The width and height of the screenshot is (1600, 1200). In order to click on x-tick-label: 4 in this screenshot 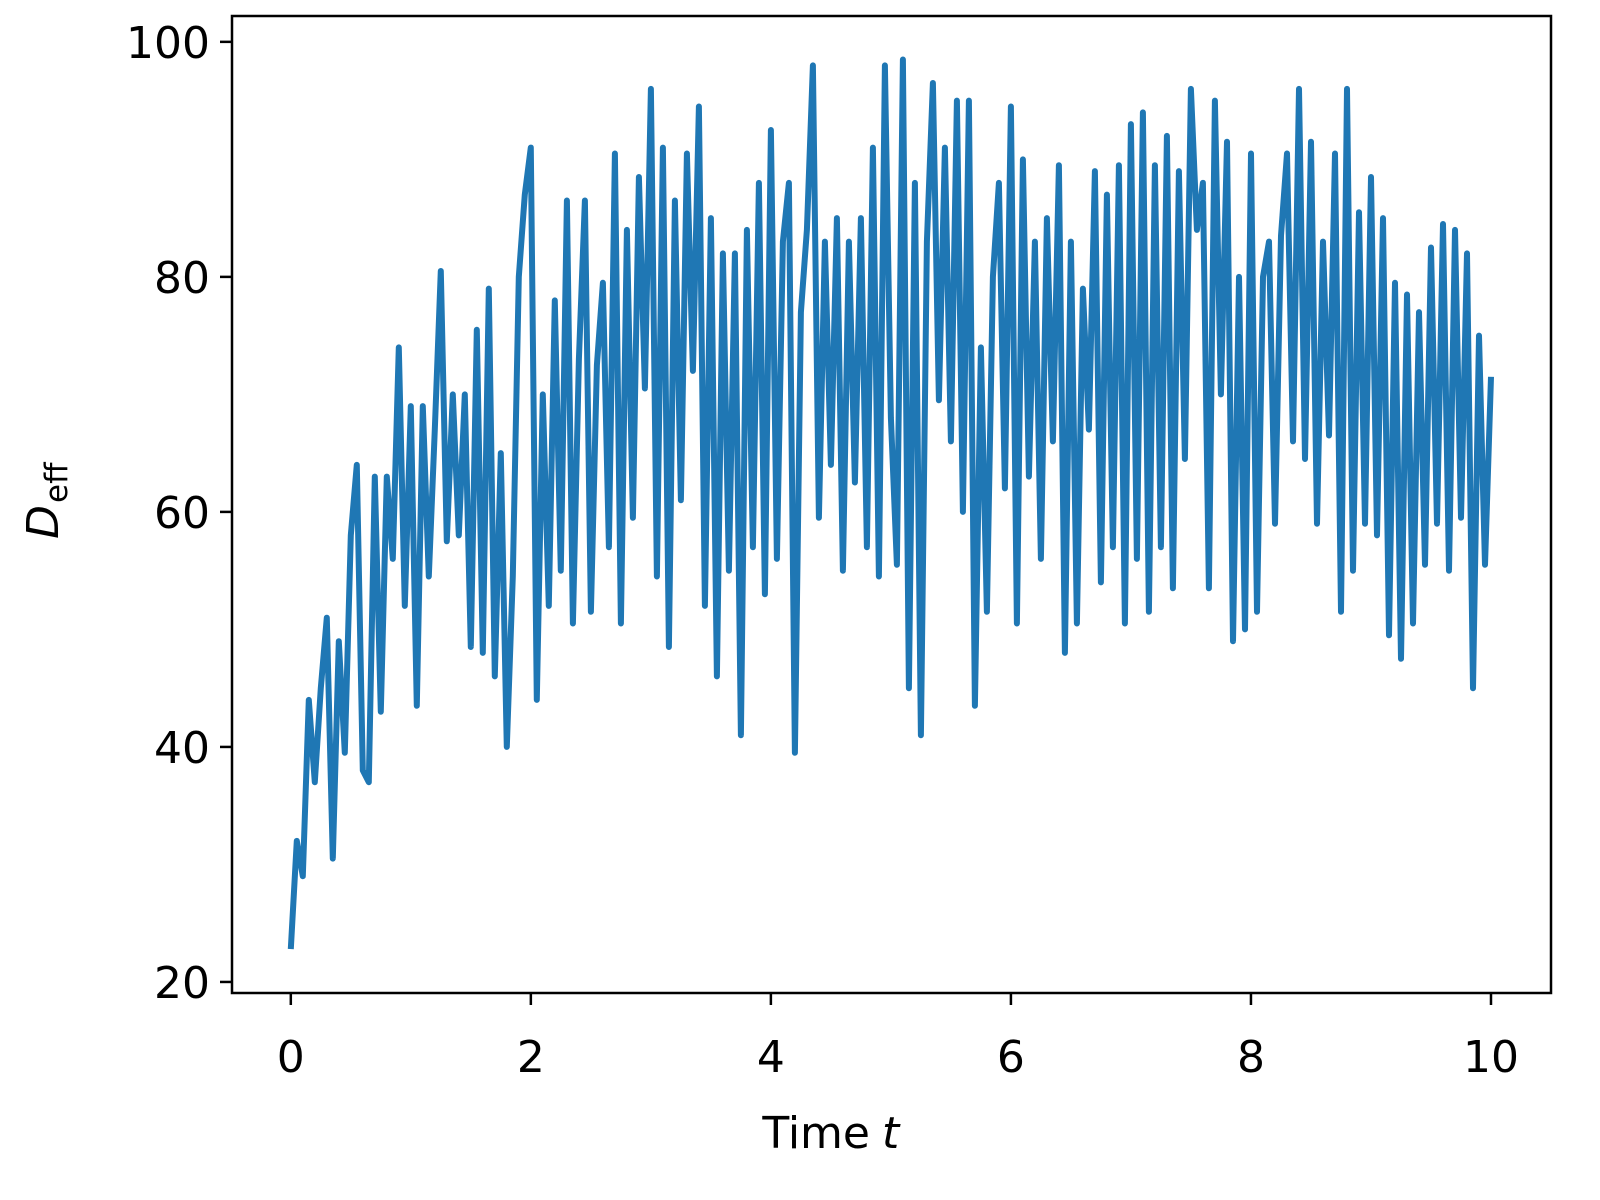, I will do `click(771, 1057)`.